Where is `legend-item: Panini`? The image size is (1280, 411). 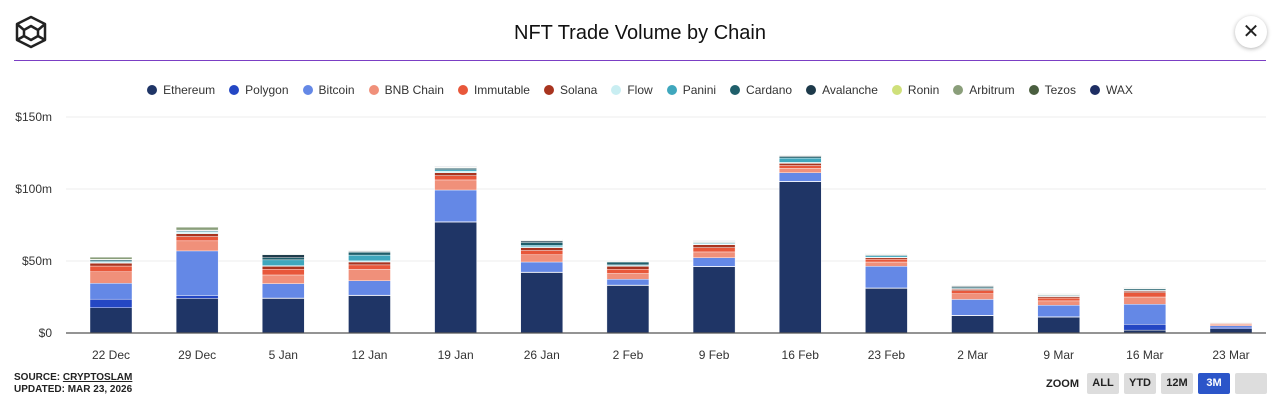 legend-item: Panini is located at coordinates (691, 90).